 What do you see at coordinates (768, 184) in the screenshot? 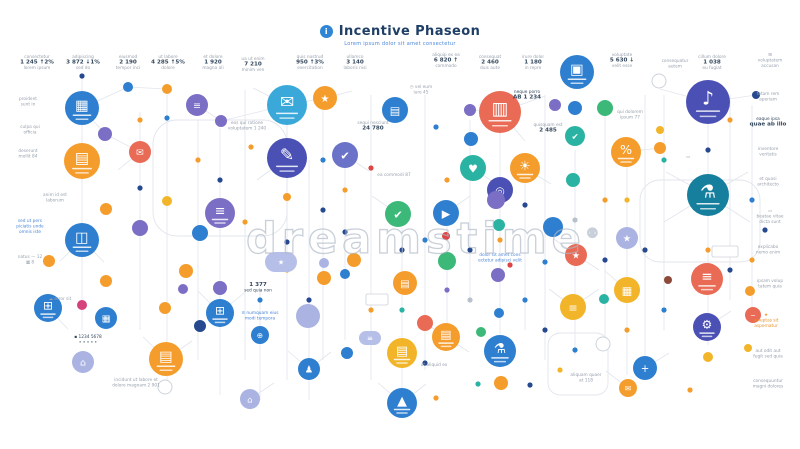
I see `micro-label-line: architecto` at bounding box center [768, 184].